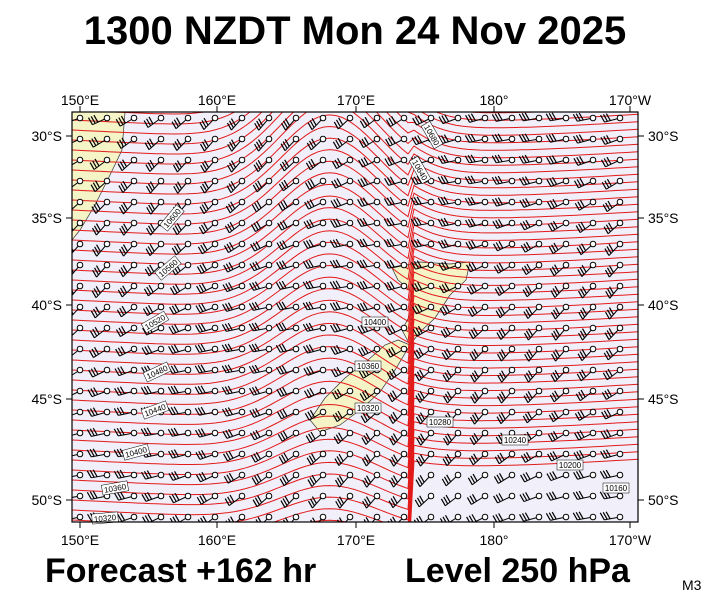 This screenshot has height=600, width=711. What do you see at coordinates (217, 100) in the screenshot?
I see `x-label-top: 160°E` at bounding box center [217, 100].